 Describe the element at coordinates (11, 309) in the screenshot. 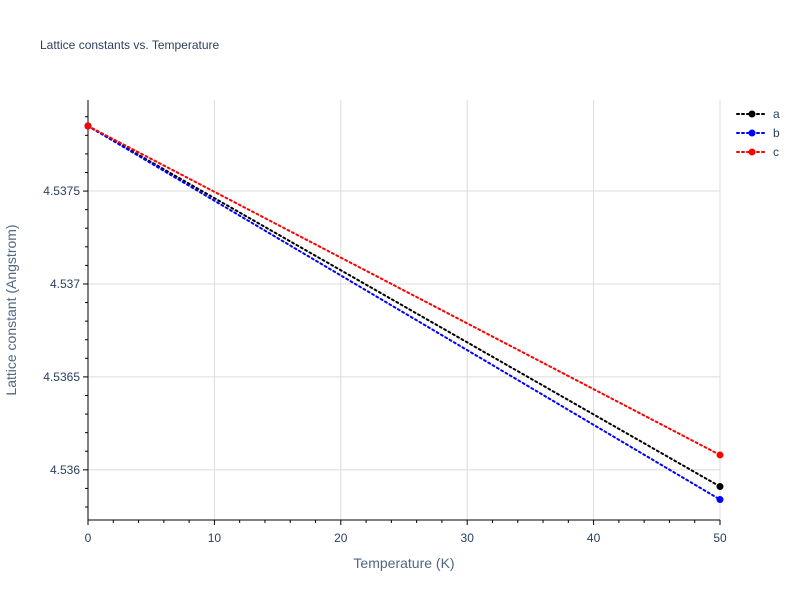

I see `y-axis-title: Lattice constant (Angstrom)` at that location.